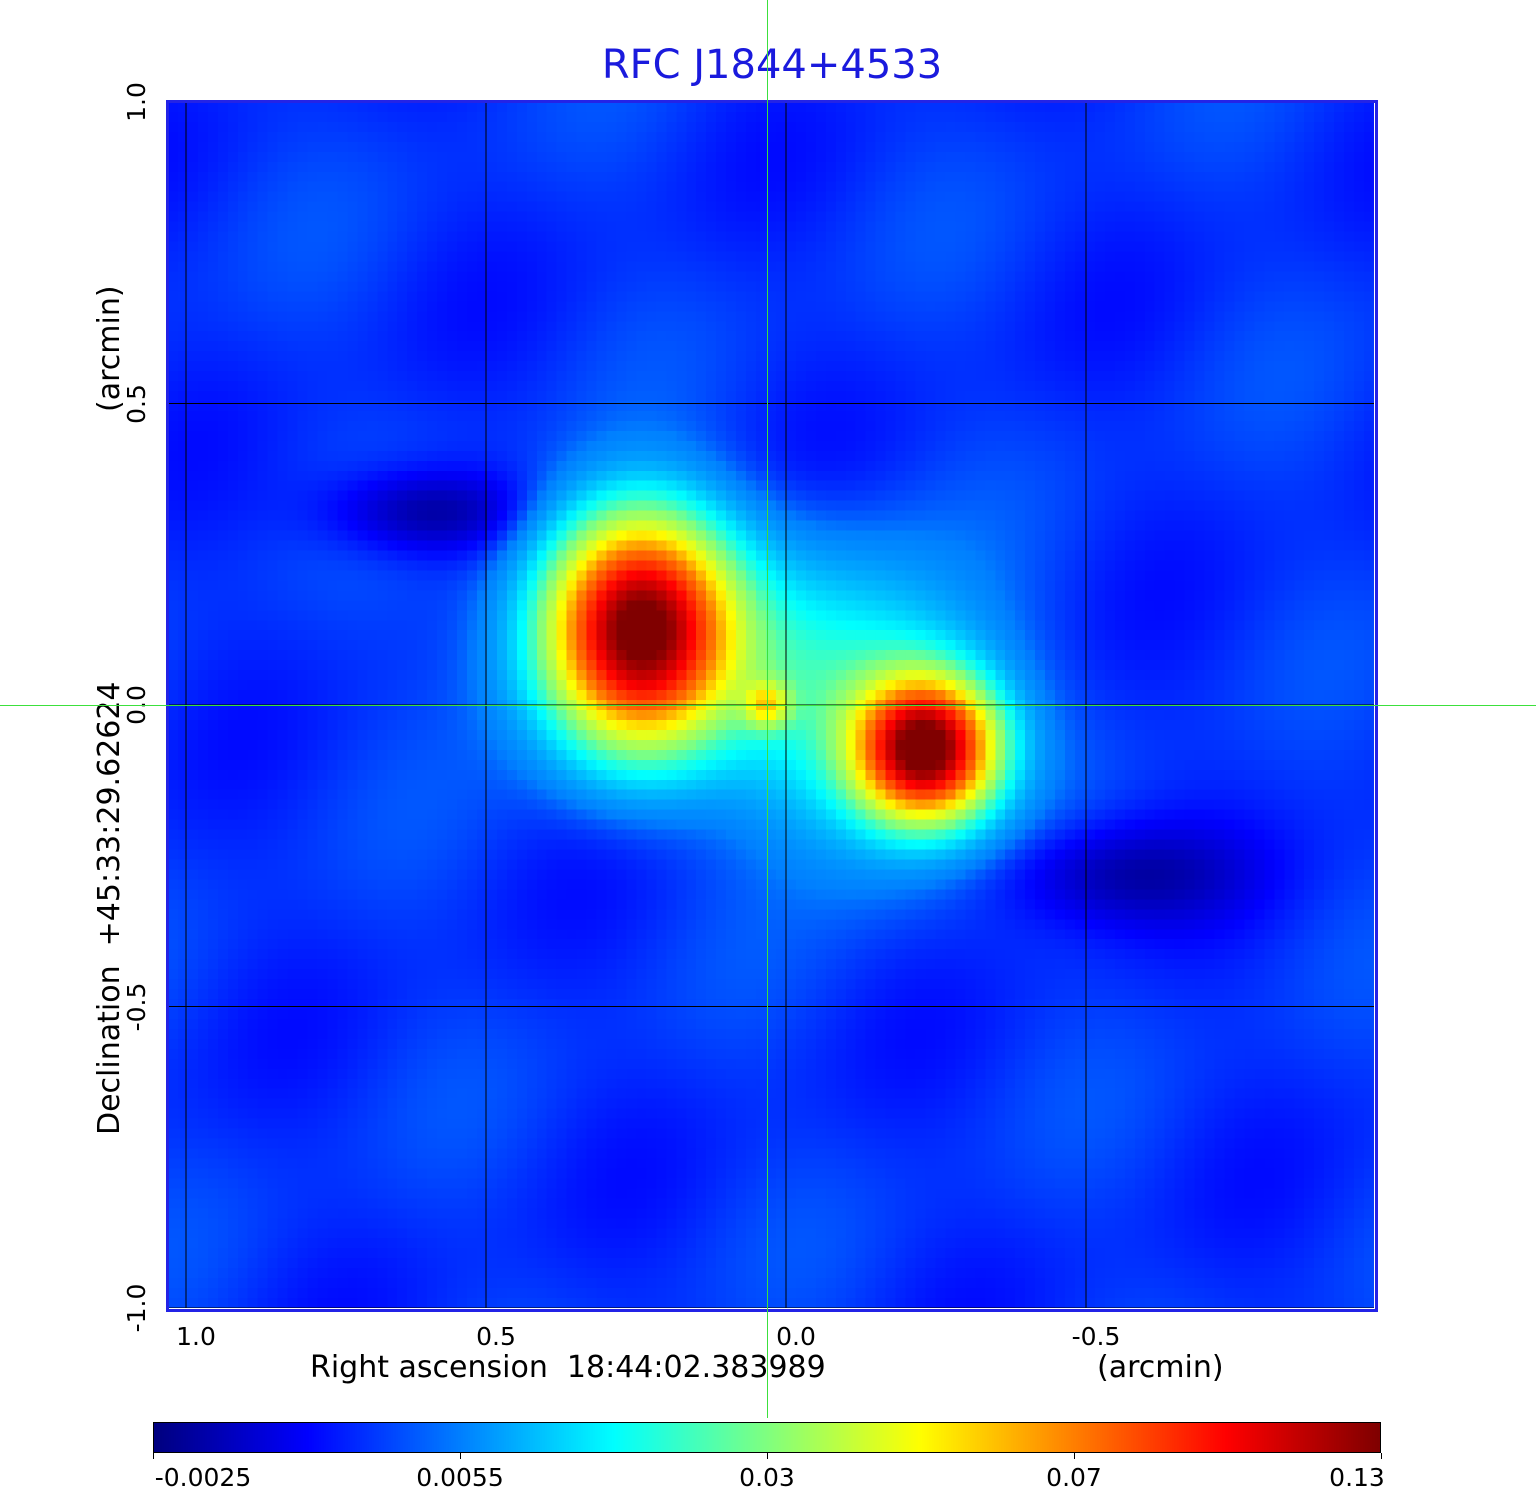 This screenshot has width=1536, height=1511. I want to click on x-axis-label: Right ascension 18:44:02.383989, so click(568, 1367).